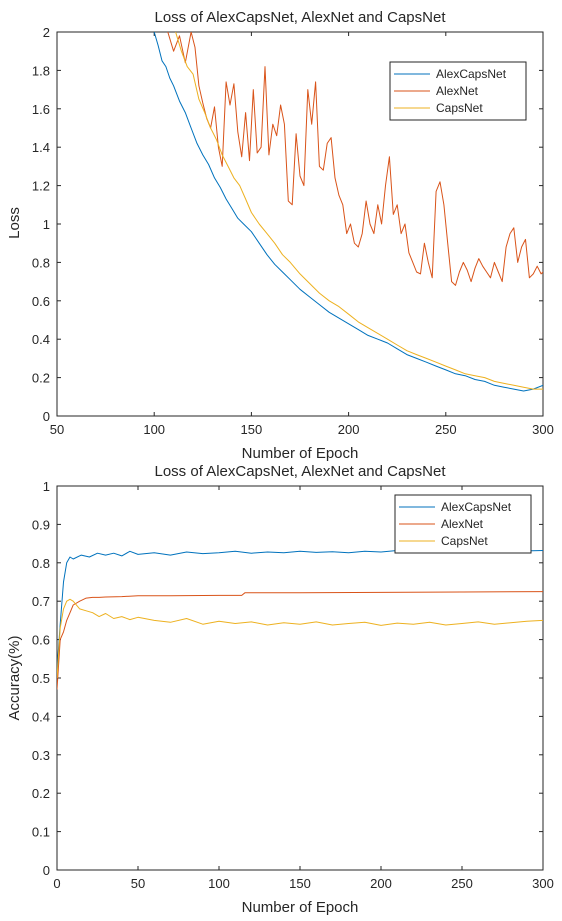 The image size is (562, 921). Describe the element at coordinates (41, 70) in the screenshot. I see `y-tick-label: 1.8` at that location.